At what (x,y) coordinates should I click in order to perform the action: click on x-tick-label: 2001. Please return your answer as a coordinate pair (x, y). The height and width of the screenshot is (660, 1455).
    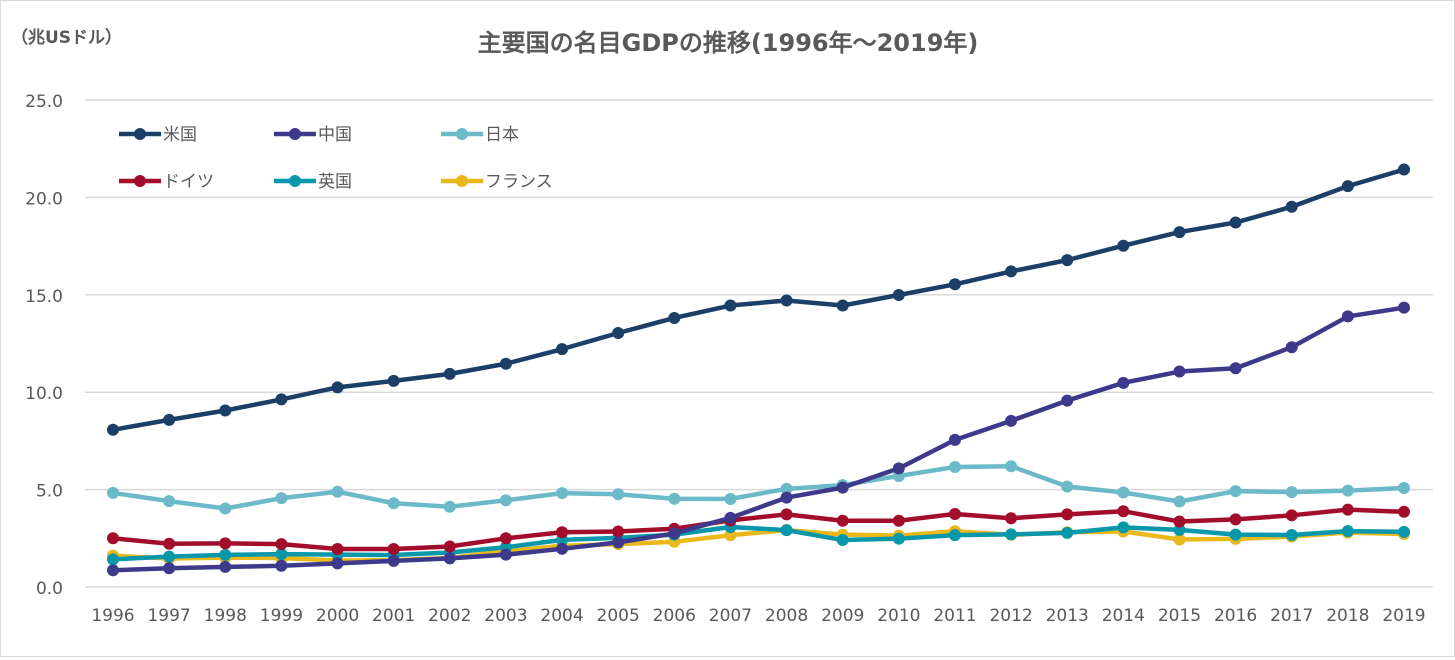
    Looking at the image, I should click on (393, 616).